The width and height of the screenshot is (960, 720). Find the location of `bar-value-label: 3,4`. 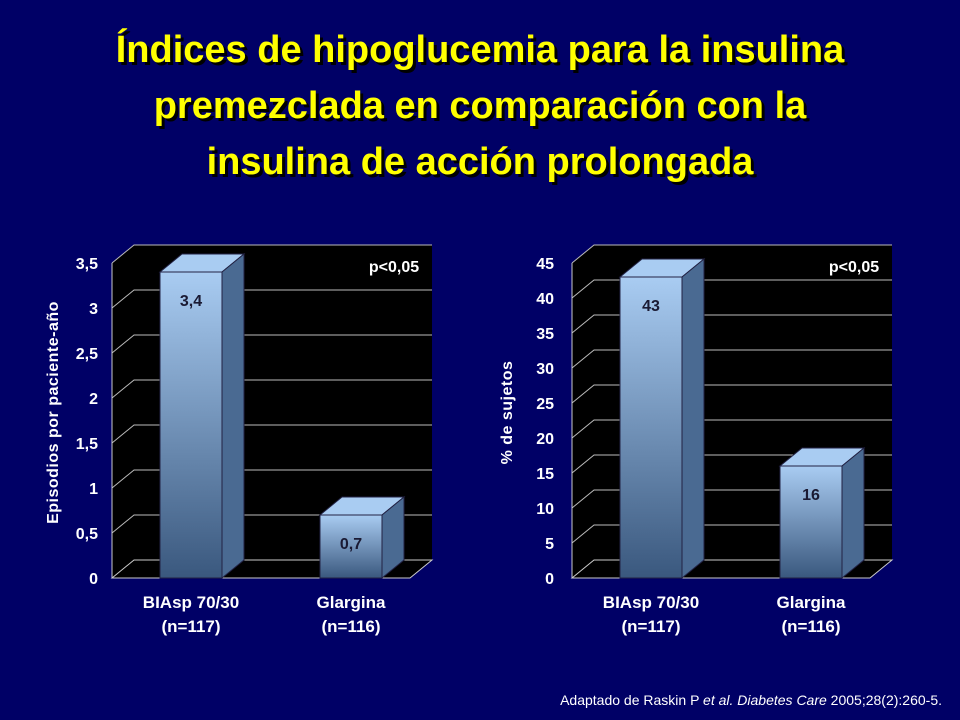

bar-value-label: 3,4 is located at coordinates (191, 301).